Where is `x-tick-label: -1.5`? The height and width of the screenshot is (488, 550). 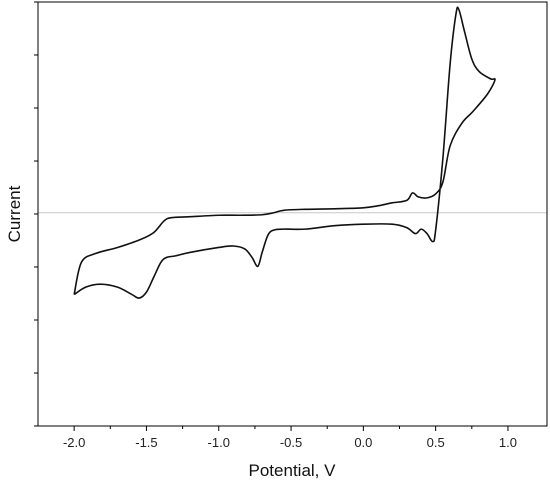
x-tick-label: -1.5 is located at coordinates (146, 442).